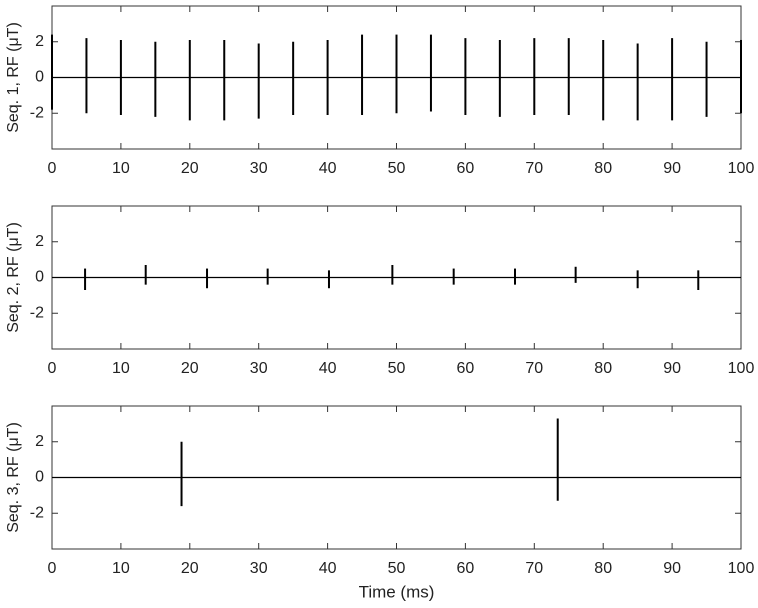 This screenshot has height=608, width=758. I want to click on y-axis-label: Seq. 3, RF (μT), so click(13, 477).